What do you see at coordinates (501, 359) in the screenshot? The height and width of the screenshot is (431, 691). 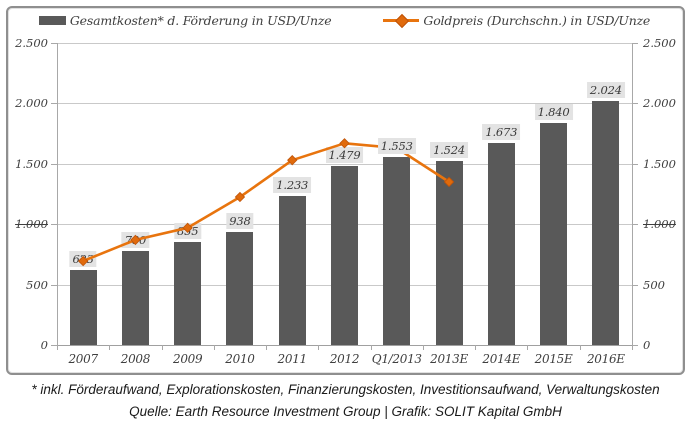 I see `x-axis-label-2014E: 2014E` at bounding box center [501, 359].